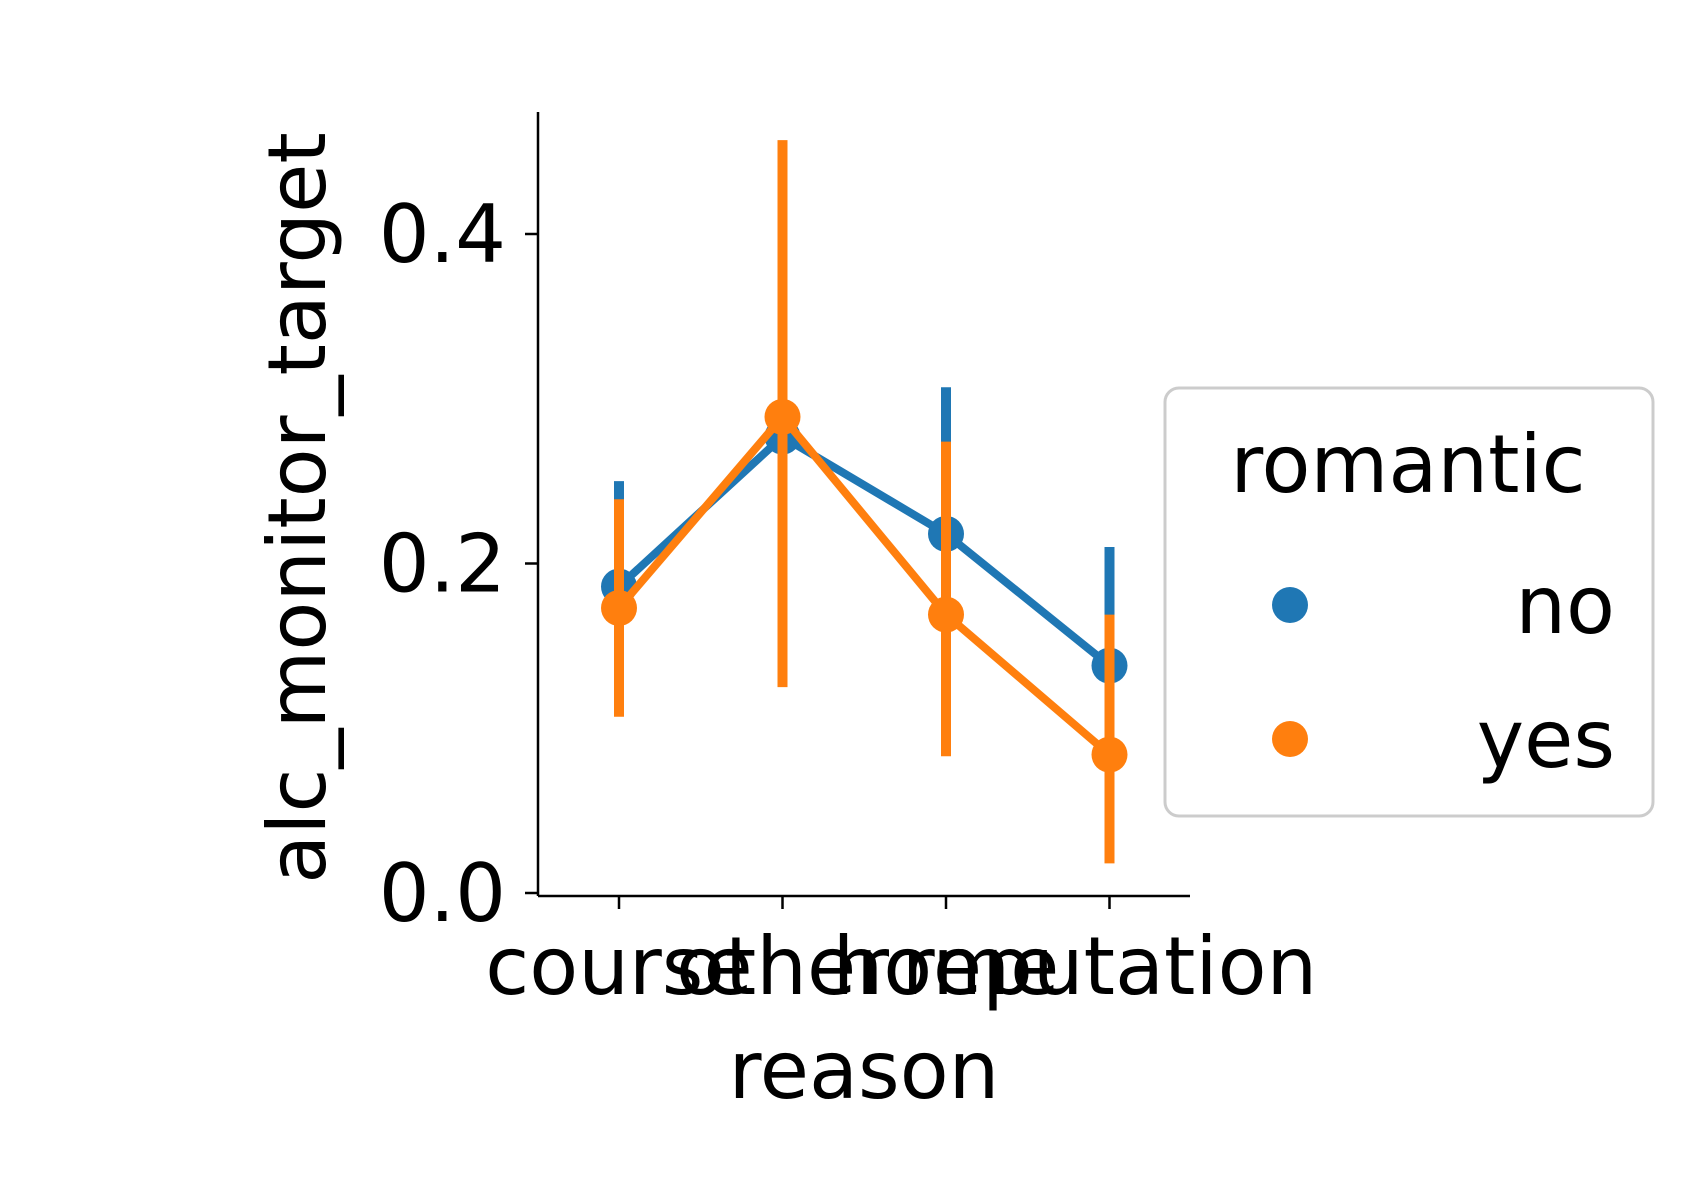  Describe the element at coordinates (442, 234) in the screenshot. I see `y-tick-label: 0.4` at that location.